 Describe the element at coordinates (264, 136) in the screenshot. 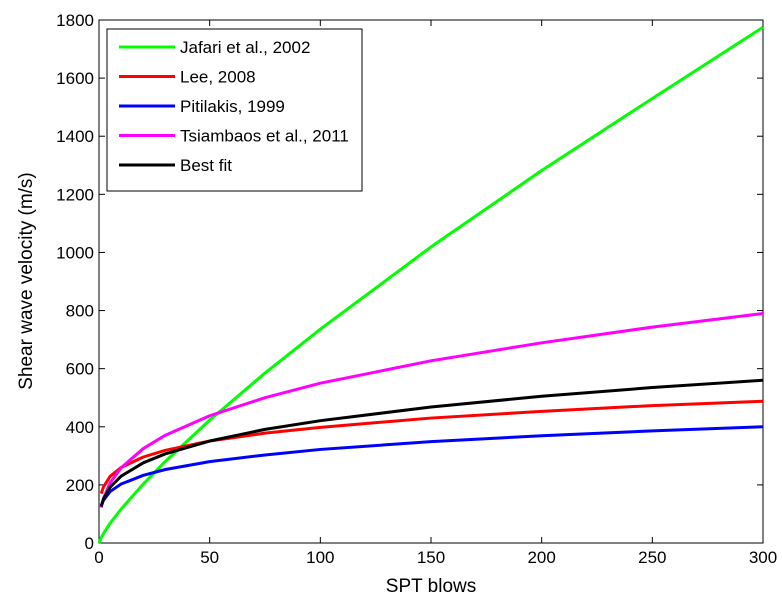

I see `legend-label: Tsiambaos et al., 2011` at that location.